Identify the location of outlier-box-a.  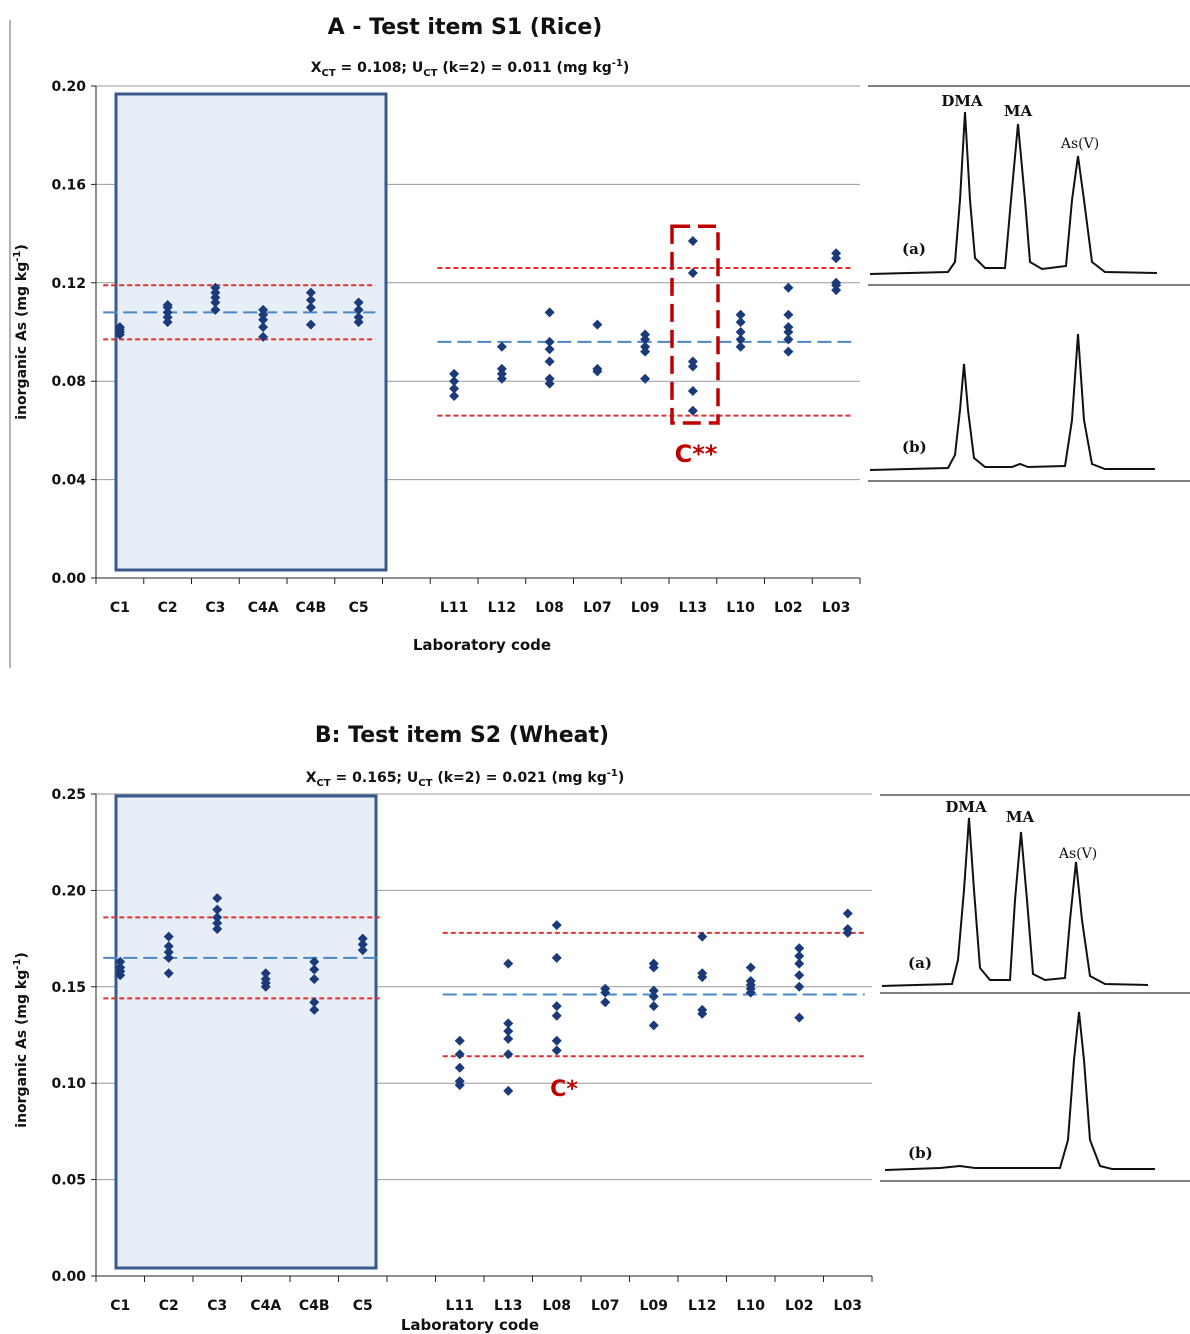
(695, 324).